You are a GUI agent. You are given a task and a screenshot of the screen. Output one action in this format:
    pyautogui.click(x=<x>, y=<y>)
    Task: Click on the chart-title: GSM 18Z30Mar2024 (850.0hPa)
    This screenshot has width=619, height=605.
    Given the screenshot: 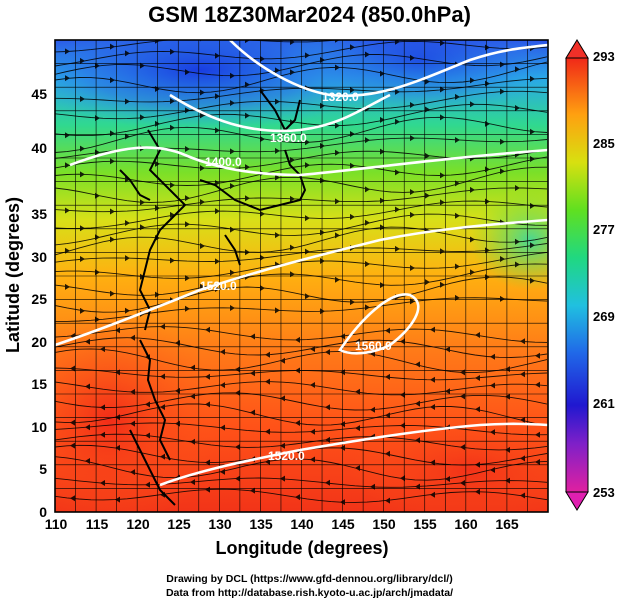 What is the action you would take?
    pyautogui.click(x=309, y=14)
    